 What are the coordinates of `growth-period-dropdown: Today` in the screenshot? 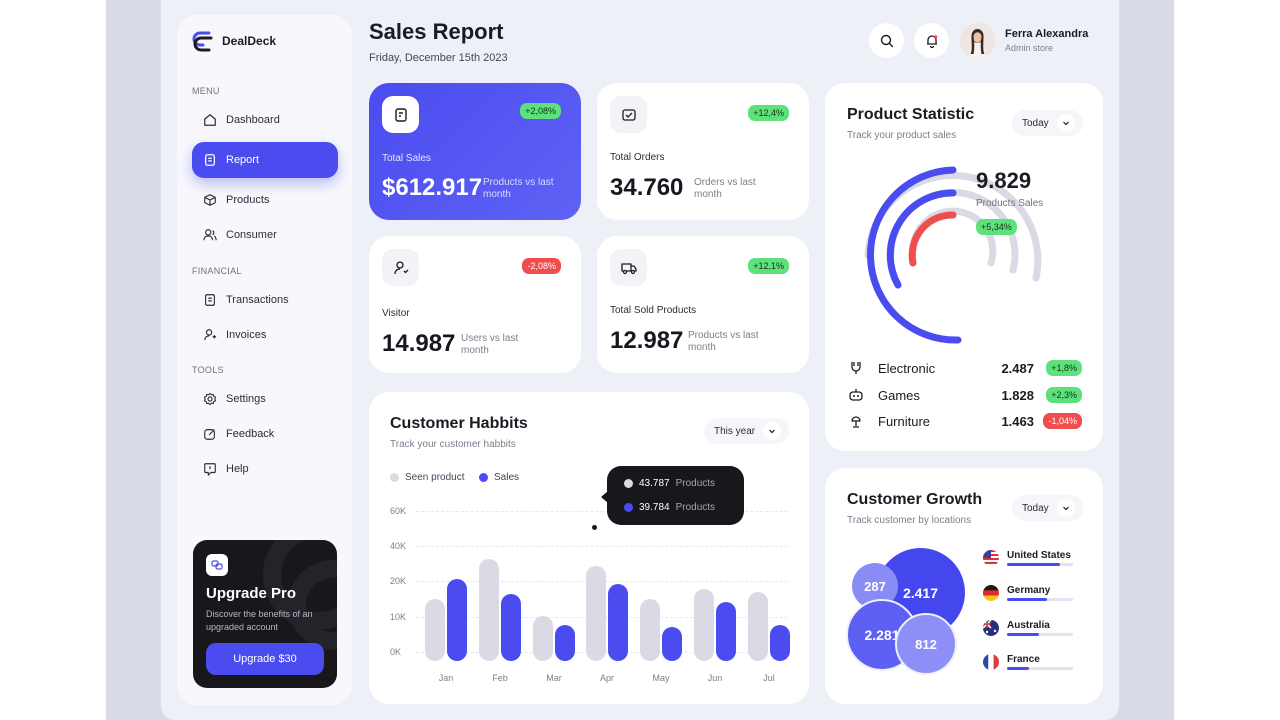 It's located at (1047, 508).